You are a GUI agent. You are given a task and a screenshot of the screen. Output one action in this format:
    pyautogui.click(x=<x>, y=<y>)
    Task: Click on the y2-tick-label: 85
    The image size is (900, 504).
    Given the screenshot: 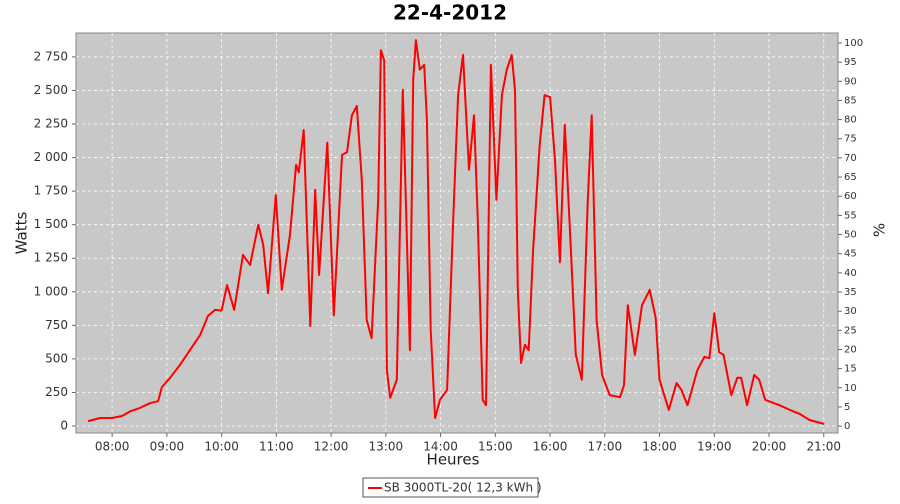 What is the action you would take?
    pyautogui.click(x=850, y=100)
    